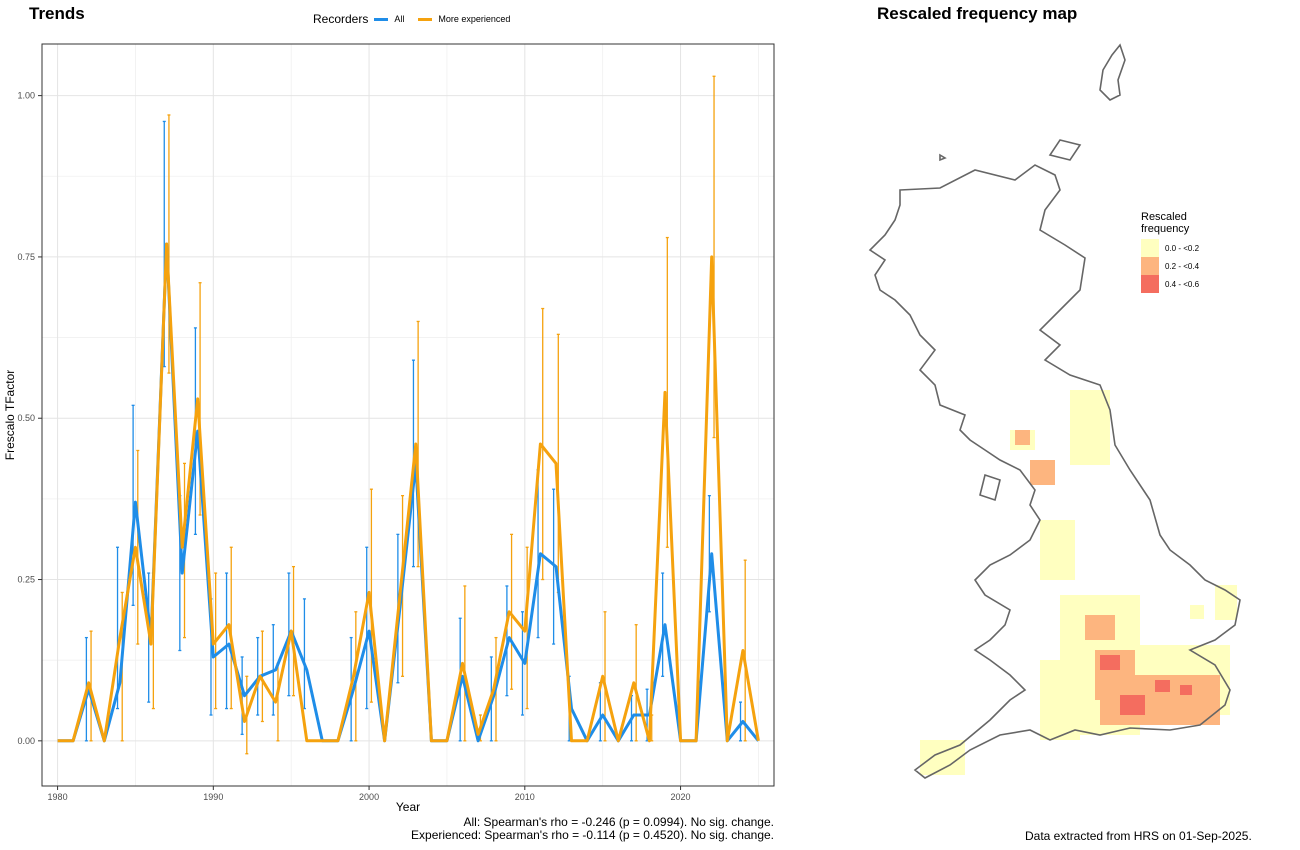 This screenshot has height=850, width=1300. Describe the element at coordinates (26, 741) in the screenshot. I see `y-tick-label: 0.00` at that location.